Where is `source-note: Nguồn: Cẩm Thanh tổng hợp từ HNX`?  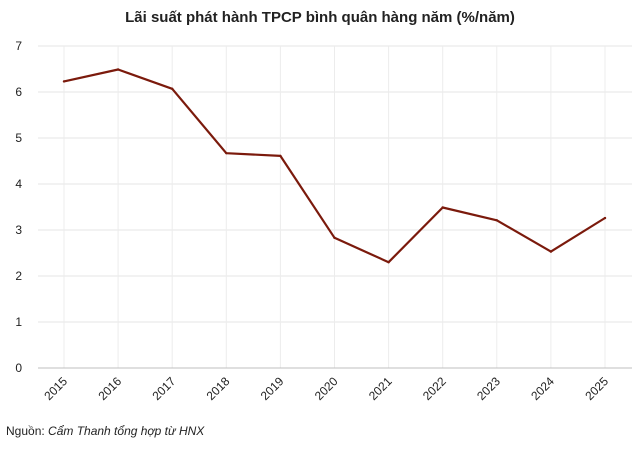 source-note: Nguồn: Cẩm Thanh tổng hợp từ HNX is located at coordinates (105, 431).